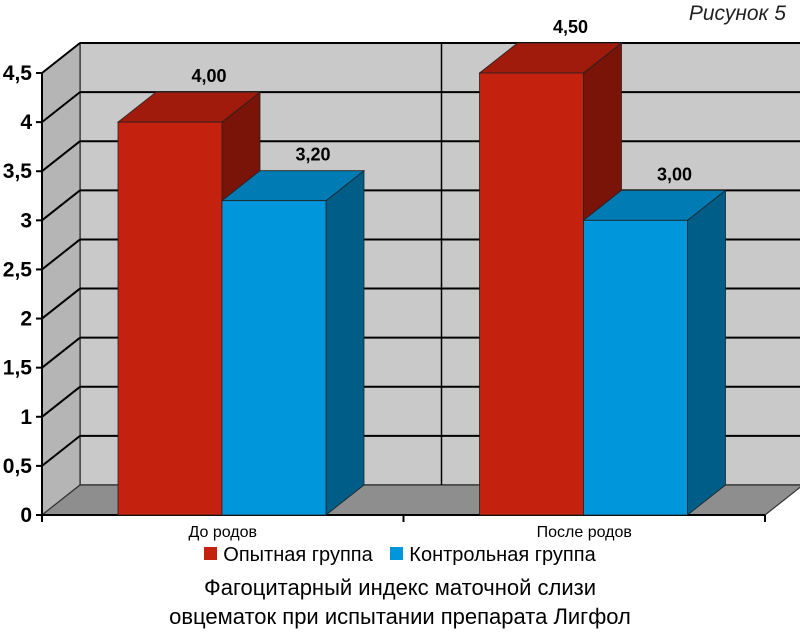  What do you see at coordinates (737, 13) in the screenshot?
I see `figure-label: Рисунок 5` at bounding box center [737, 13].